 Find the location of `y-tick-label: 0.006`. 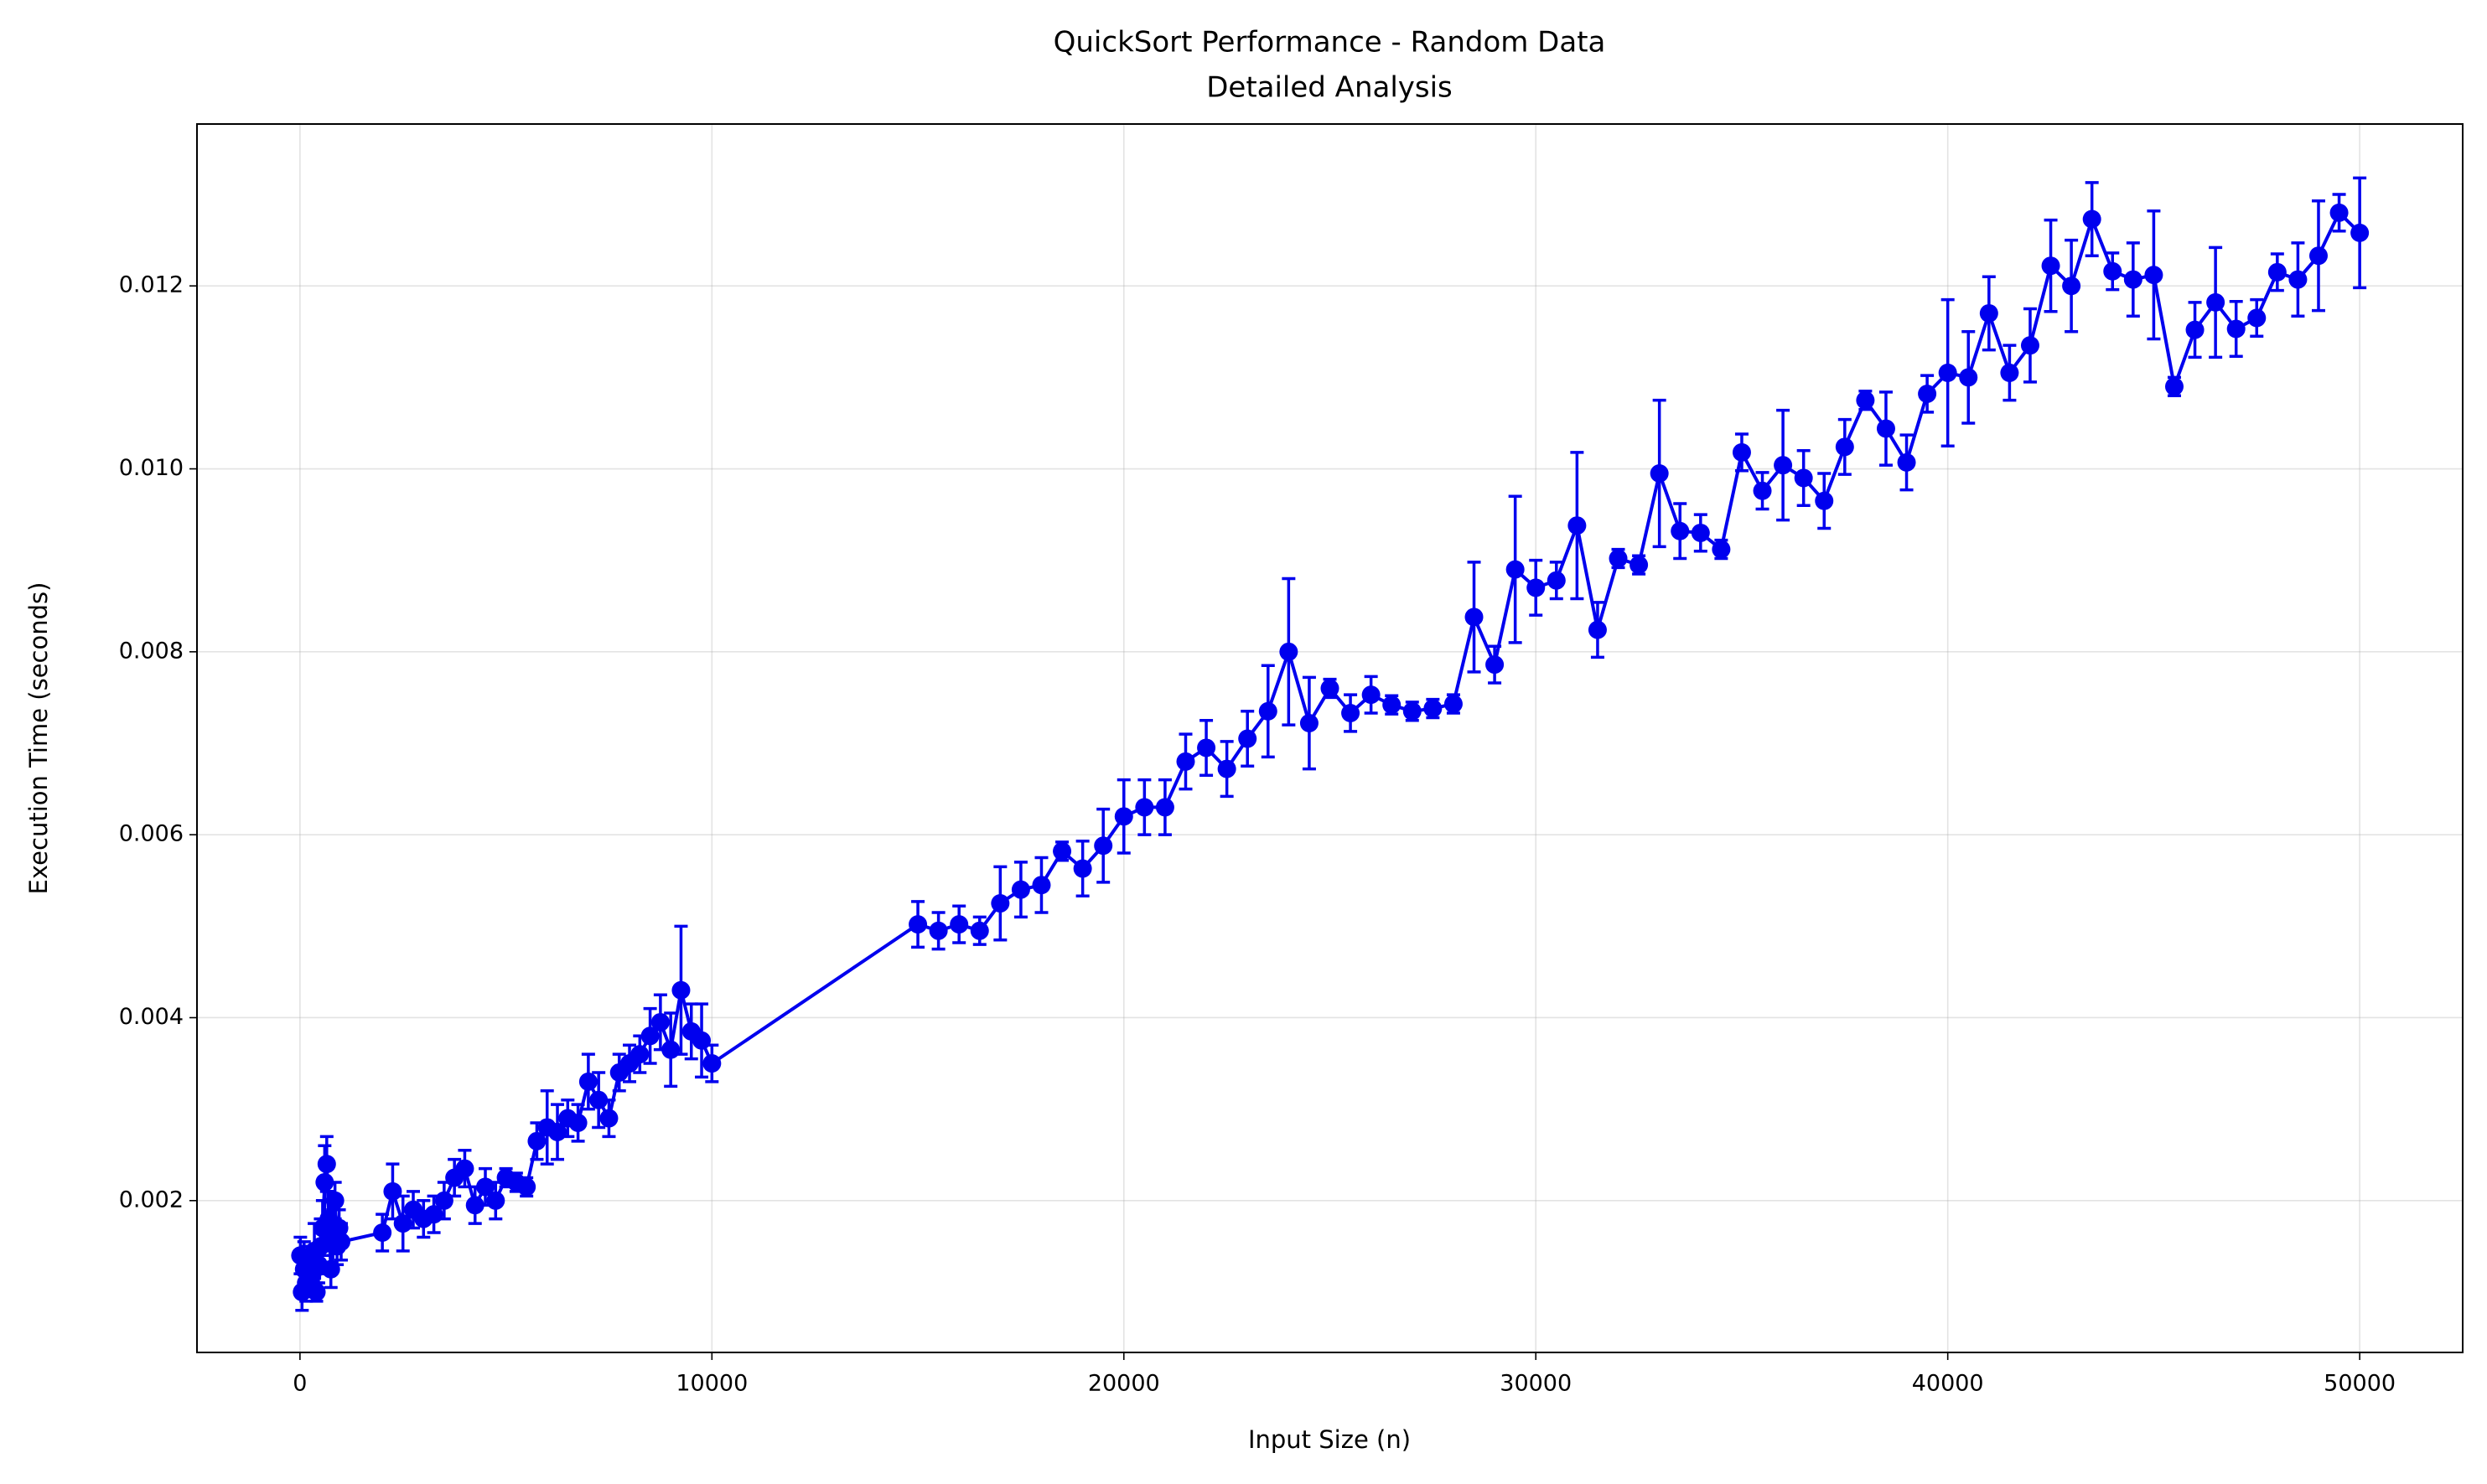

y-tick-label: 0.006 is located at coordinates (151, 834).